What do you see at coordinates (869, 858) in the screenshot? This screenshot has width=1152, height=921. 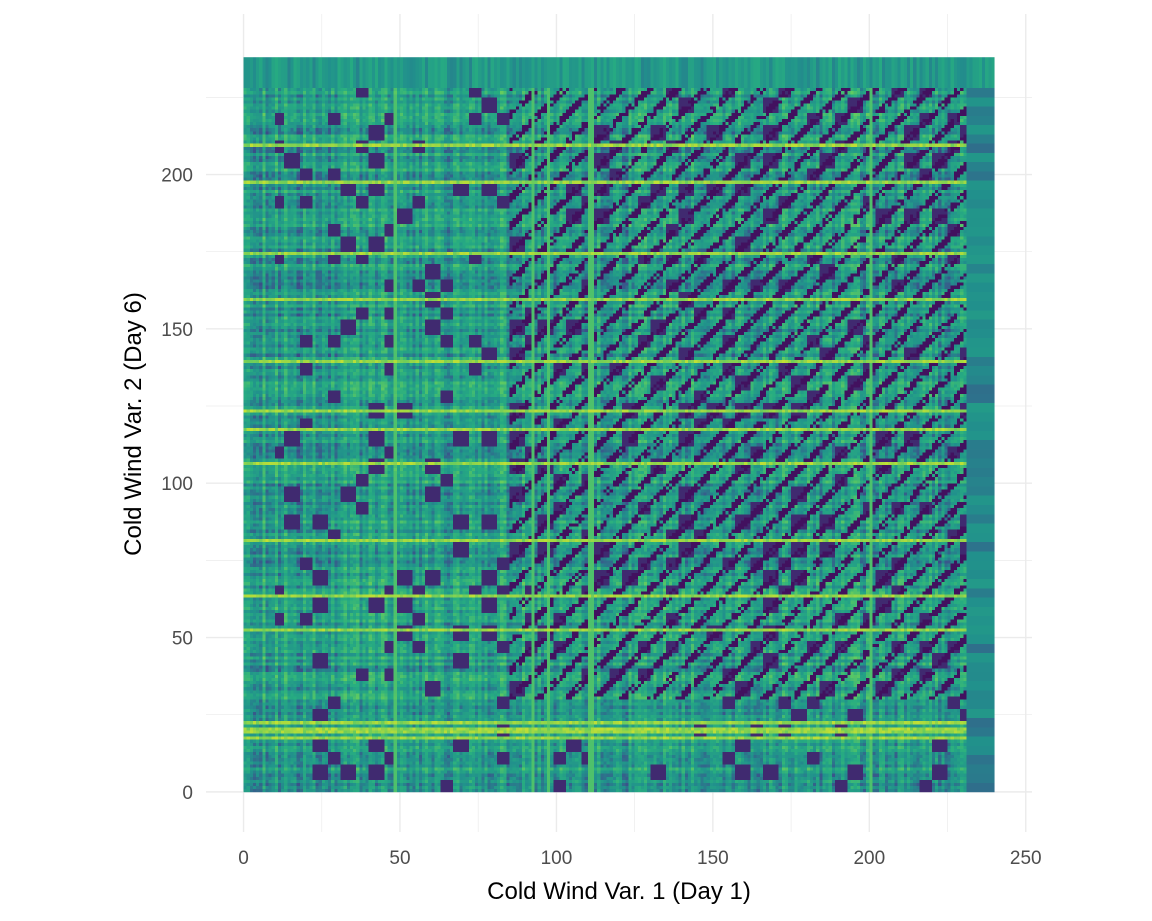 I see `x-tick-label: 200` at bounding box center [869, 858].